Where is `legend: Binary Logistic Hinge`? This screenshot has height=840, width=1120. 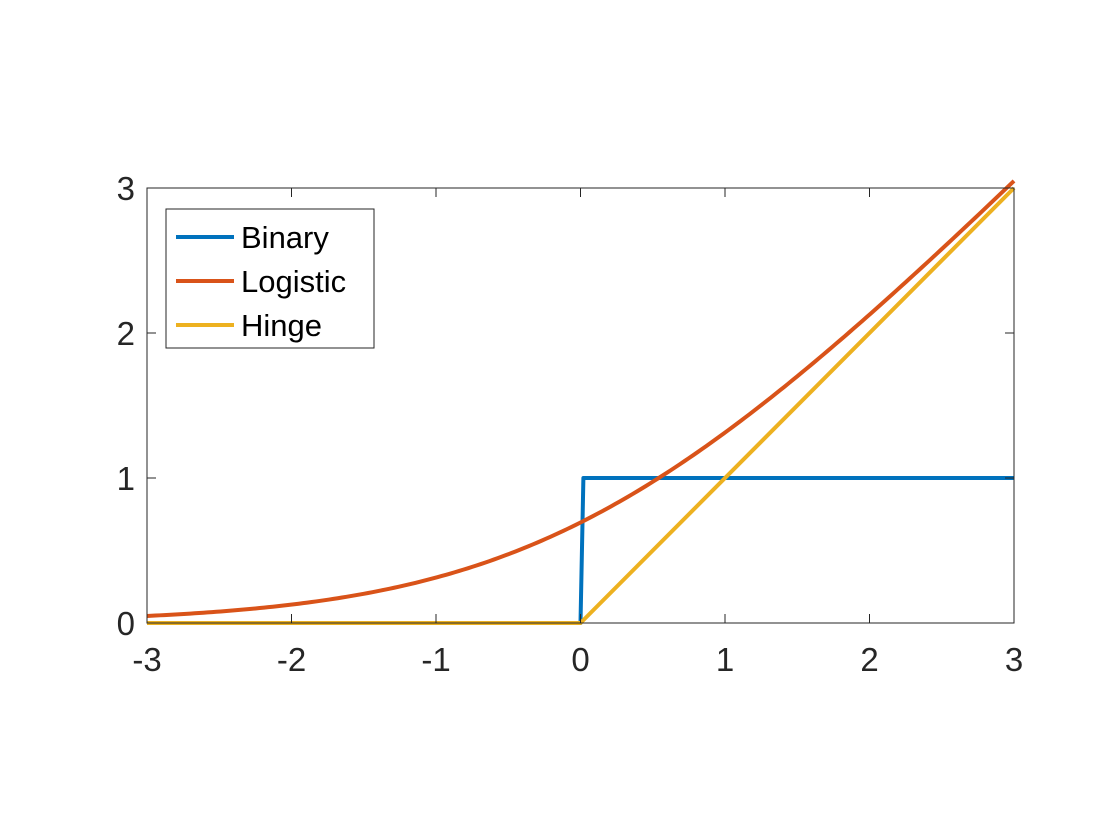 legend: Binary Logistic Hinge is located at coordinates (270, 278).